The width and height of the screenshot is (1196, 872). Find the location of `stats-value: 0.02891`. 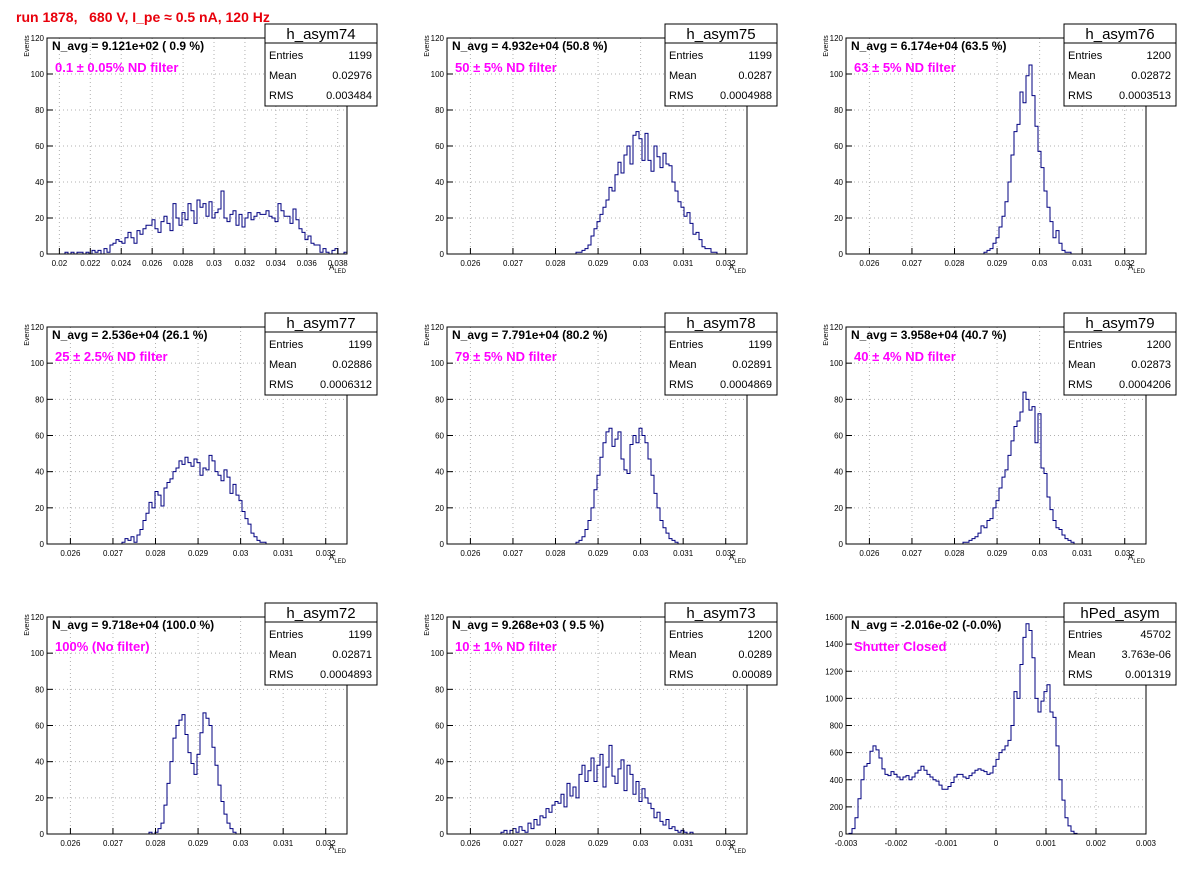

stats-value: 0.02891 is located at coordinates (752, 365).